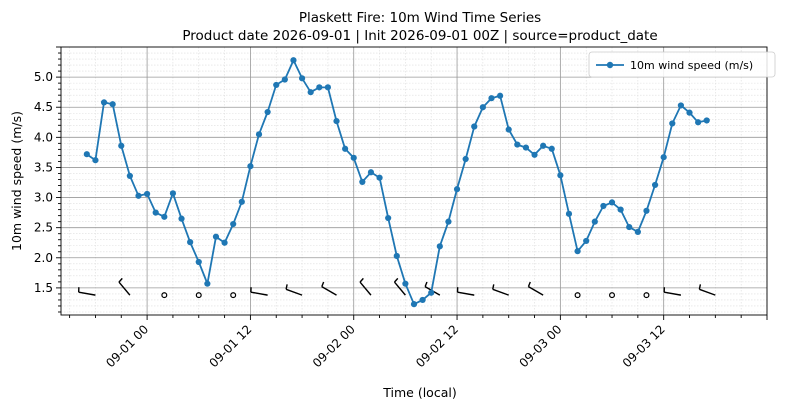 The width and height of the screenshot is (790, 409). I want to click on x-tick-label: 09-03 12, so click(644, 346).